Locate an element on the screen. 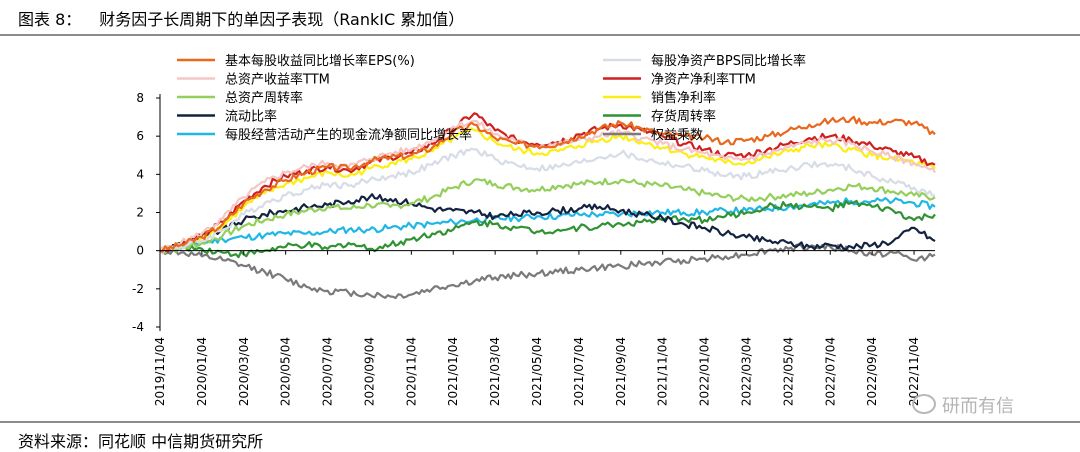 The width and height of the screenshot is (1080, 452). top-divider is located at coordinates (540, 35).